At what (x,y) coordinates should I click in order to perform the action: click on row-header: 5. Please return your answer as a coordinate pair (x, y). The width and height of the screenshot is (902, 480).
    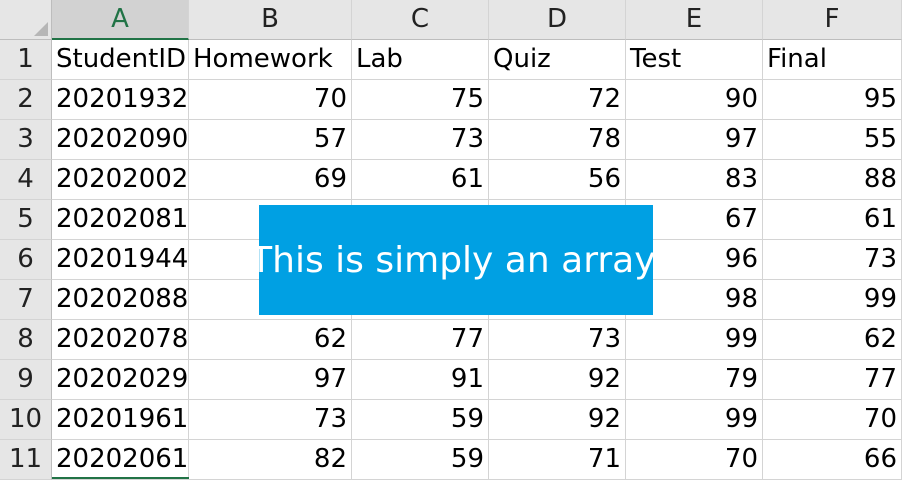
    Looking at the image, I should click on (26, 220).